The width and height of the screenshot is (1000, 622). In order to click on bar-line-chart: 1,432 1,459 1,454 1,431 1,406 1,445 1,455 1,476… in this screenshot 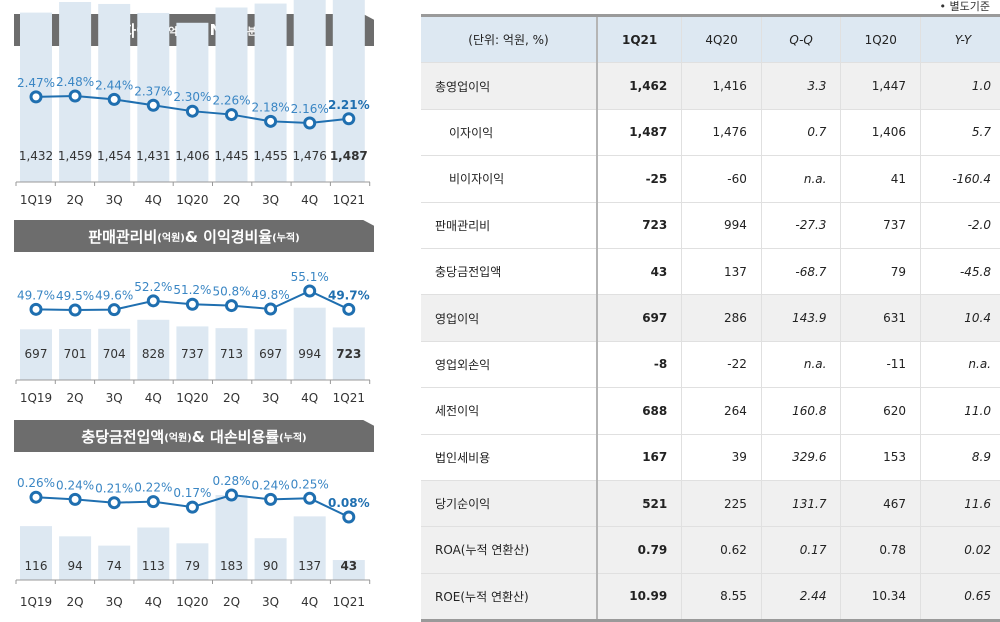, I will do `click(193, 103)`.